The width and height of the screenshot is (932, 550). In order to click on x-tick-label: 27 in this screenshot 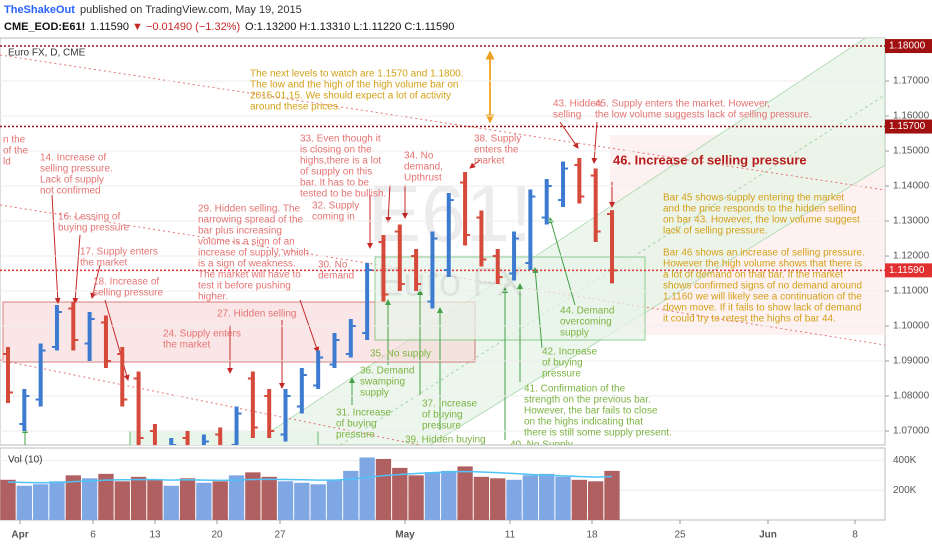, I will do `click(280, 535)`.